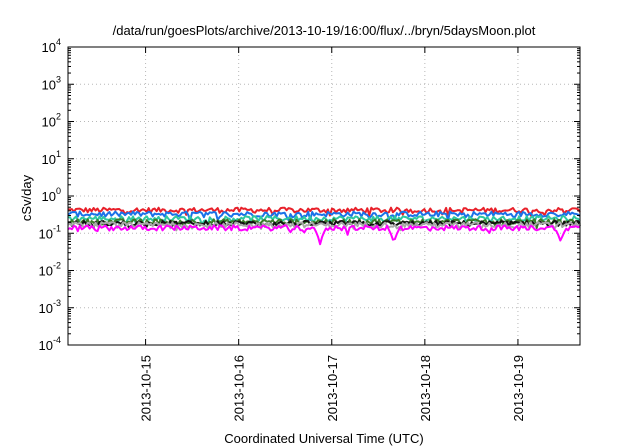  I want to click on series-group, so click(324, 226).